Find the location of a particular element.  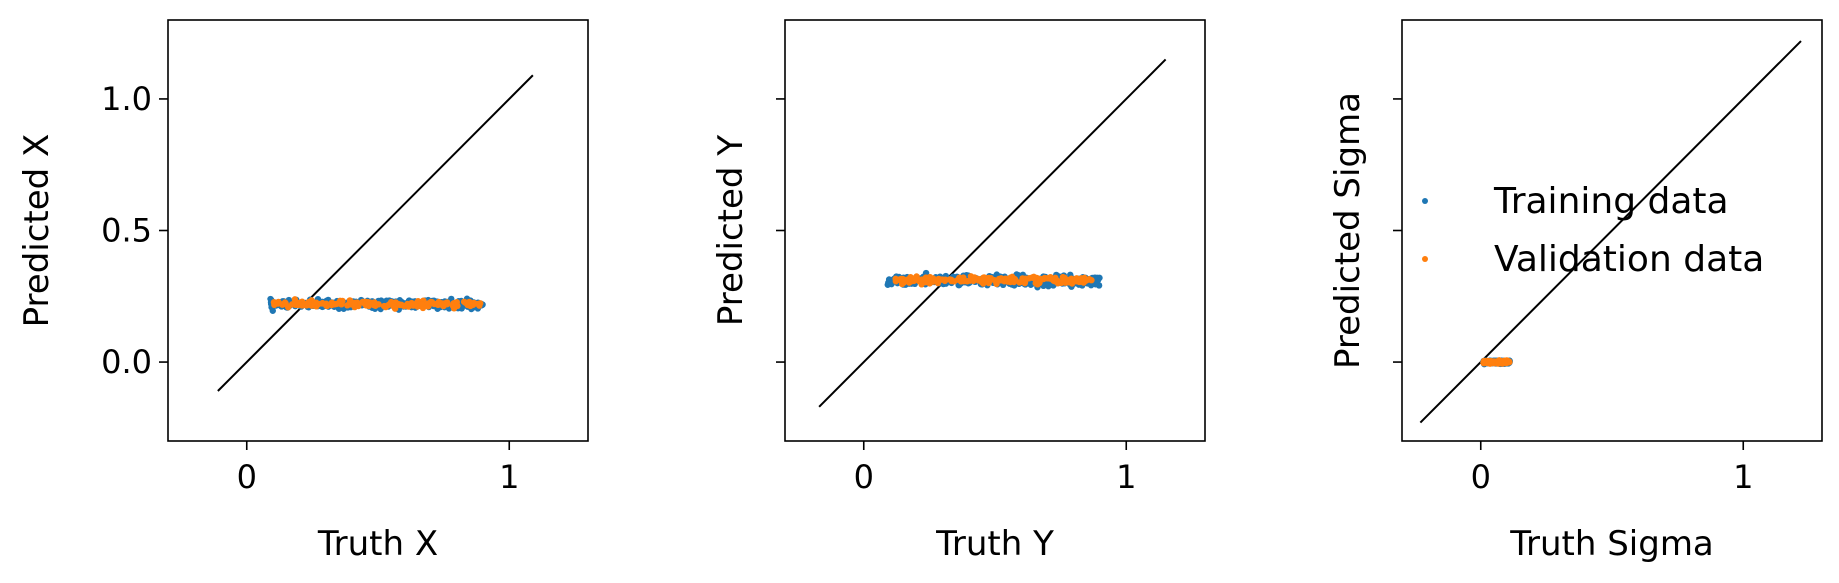

legend: Training data Validation data is located at coordinates (1593, 230).